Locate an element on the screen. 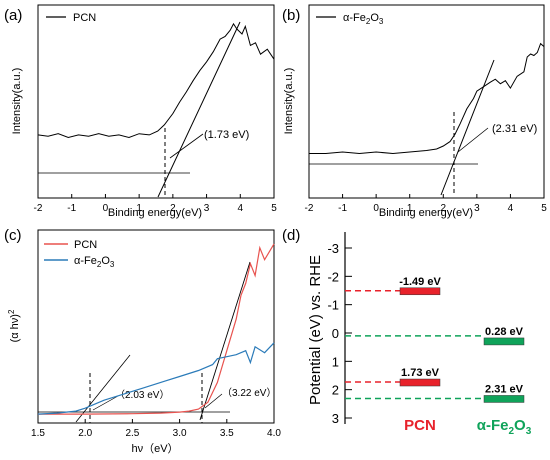  y-tick-label: -2 is located at coordinates (333, 276).